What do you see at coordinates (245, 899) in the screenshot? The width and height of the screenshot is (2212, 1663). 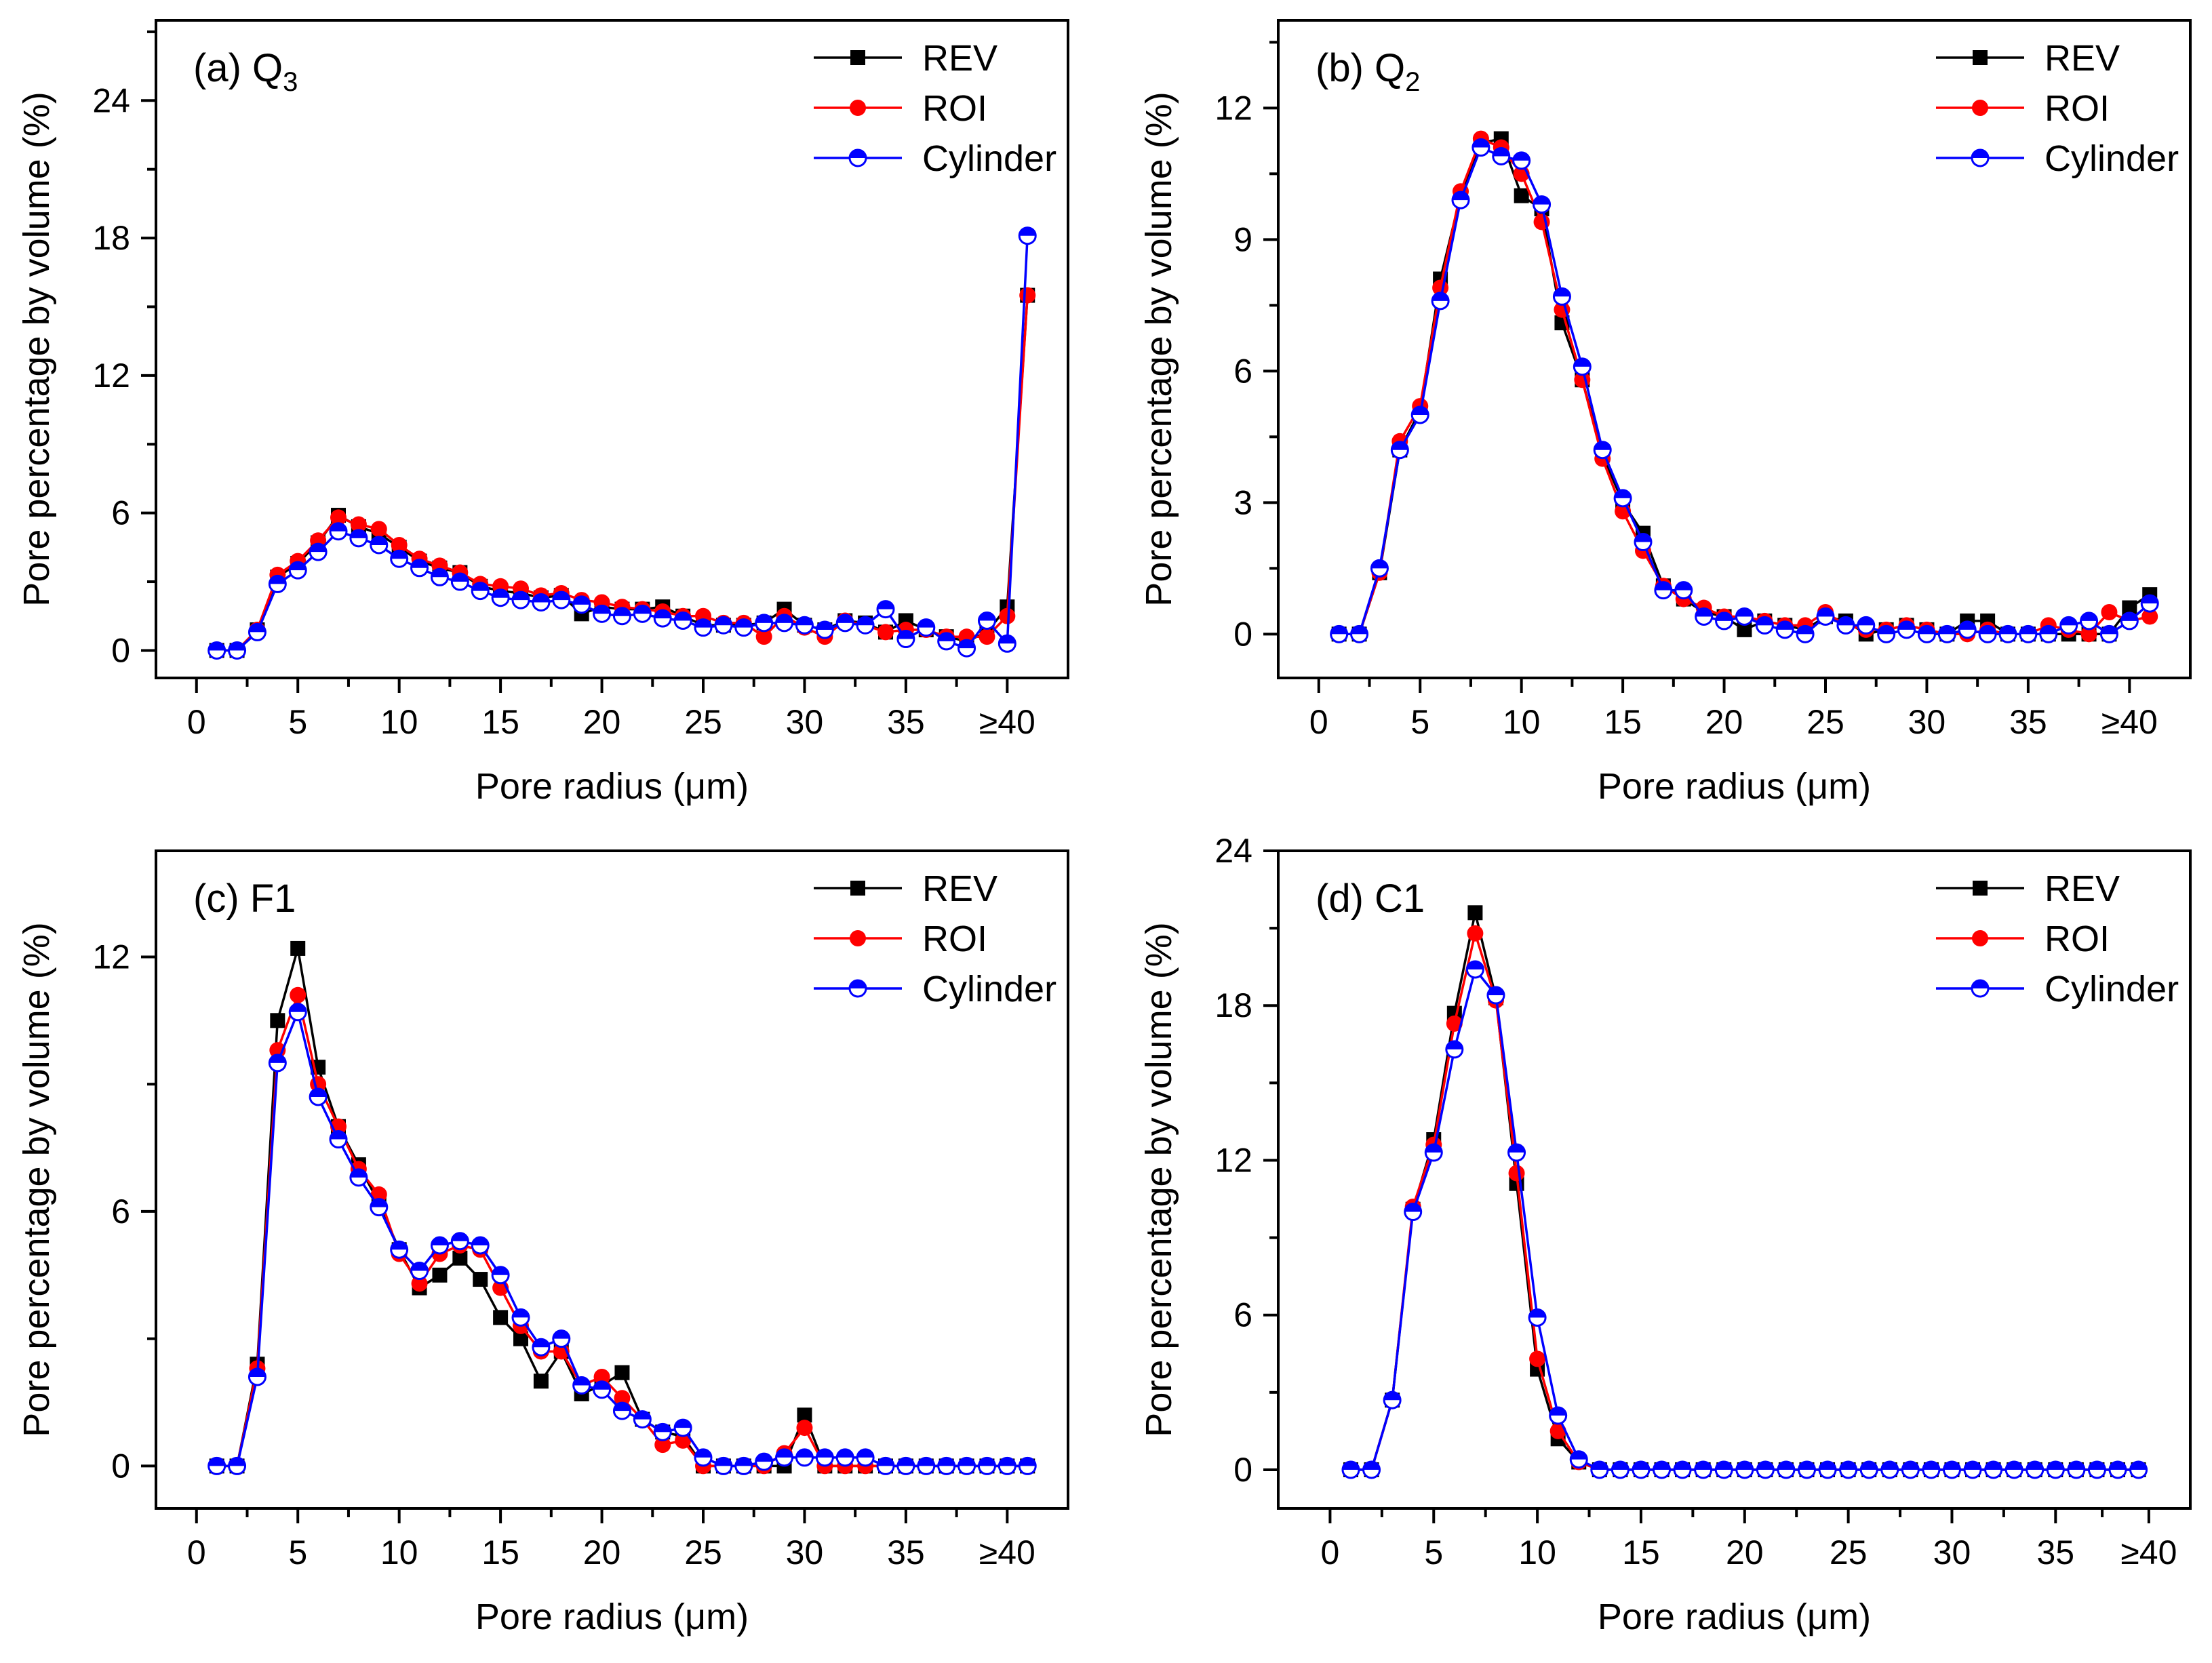 I see `panel-title-main: (c) F1` at bounding box center [245, 899].